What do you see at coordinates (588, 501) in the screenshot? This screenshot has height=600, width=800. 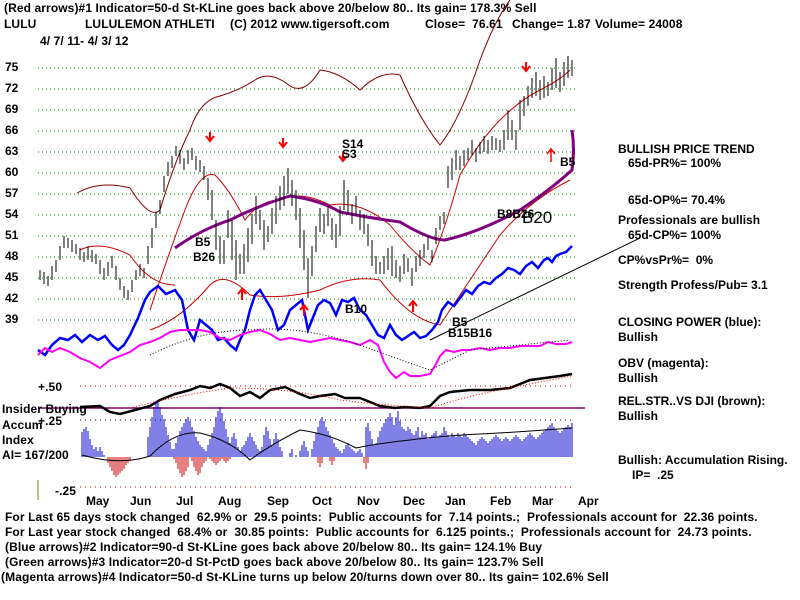 I see `month-apr: Apr` at bounding box center [588, 501].